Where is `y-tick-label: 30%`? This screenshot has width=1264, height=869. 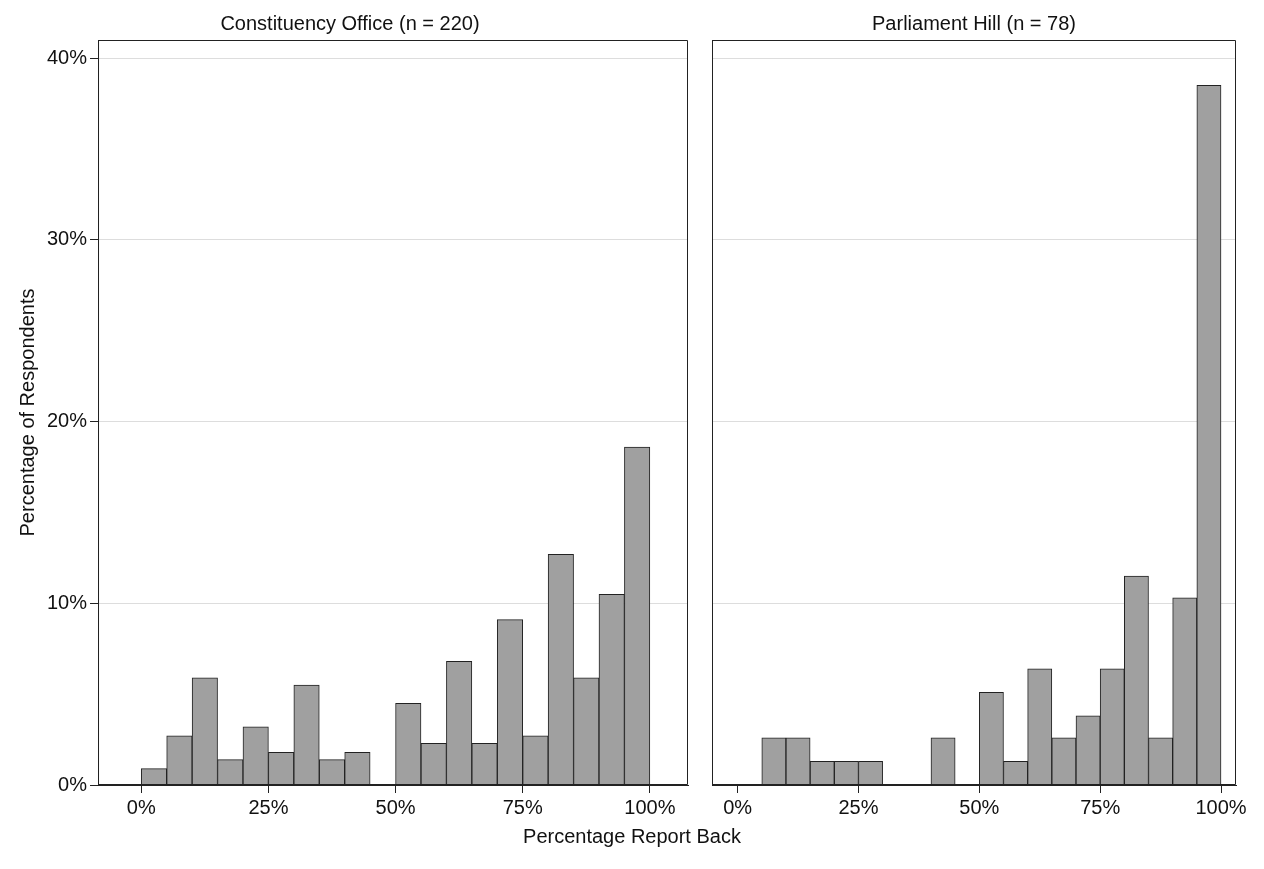
y-tick-label: 30% is located at coordinates (67, 238).